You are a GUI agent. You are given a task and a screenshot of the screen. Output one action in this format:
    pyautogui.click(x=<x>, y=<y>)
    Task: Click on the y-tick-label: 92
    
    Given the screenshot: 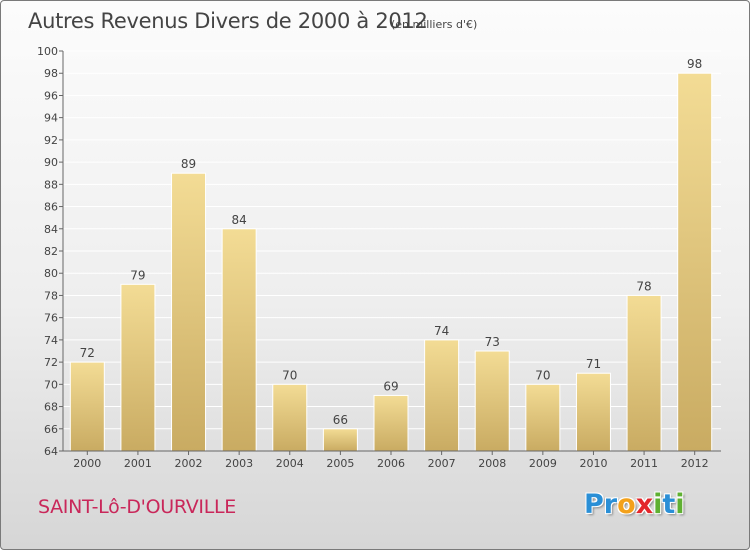 What is the action you would take?
    pyautogui.click(x=51, y=140)
    